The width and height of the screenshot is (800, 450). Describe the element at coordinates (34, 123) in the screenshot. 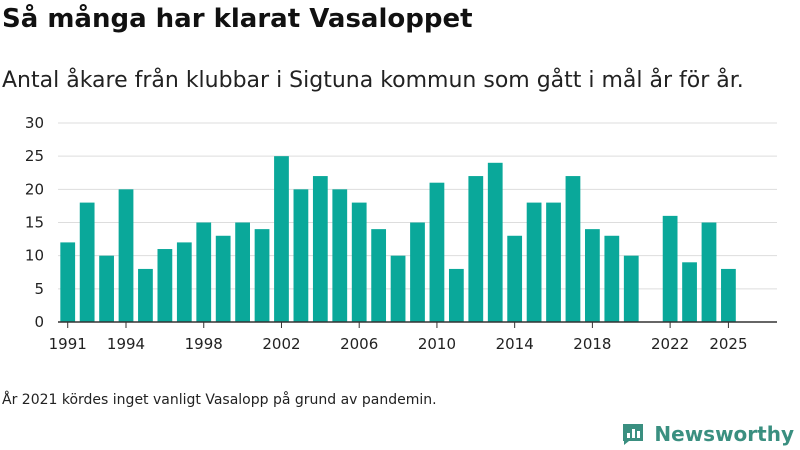

I see `y-tick-label: 30` at that location.